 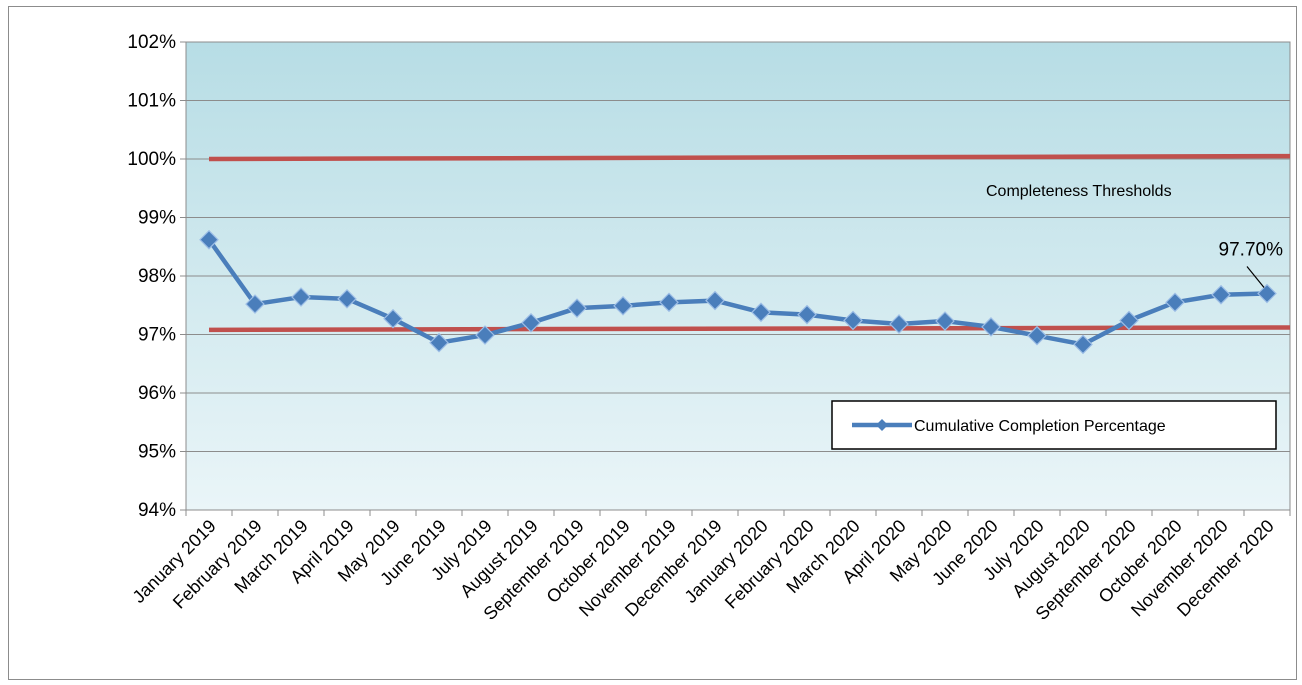 What do you see at coordinates (157, 218) in the screenshot?
I see `y-tick-label: 99%` at bounding box center [157, 218].